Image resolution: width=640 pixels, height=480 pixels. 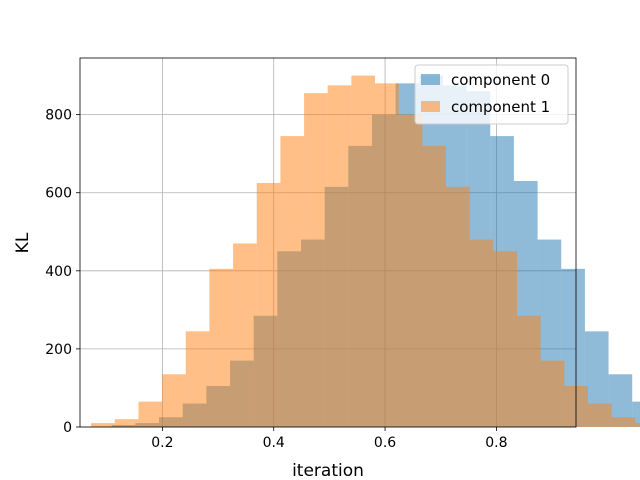 I want to click on x-tick-label: 0.8, so click(x=496, y=443).